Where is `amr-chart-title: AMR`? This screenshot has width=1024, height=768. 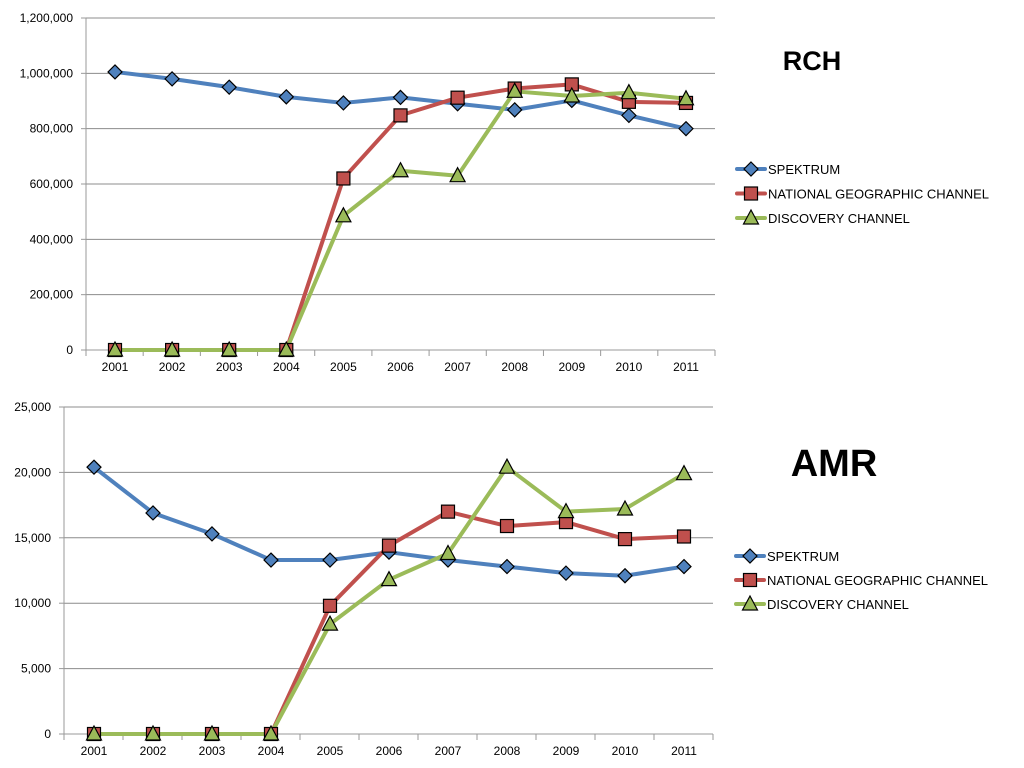 amr-chart-title: AMR is located at coordinates (834, 464).